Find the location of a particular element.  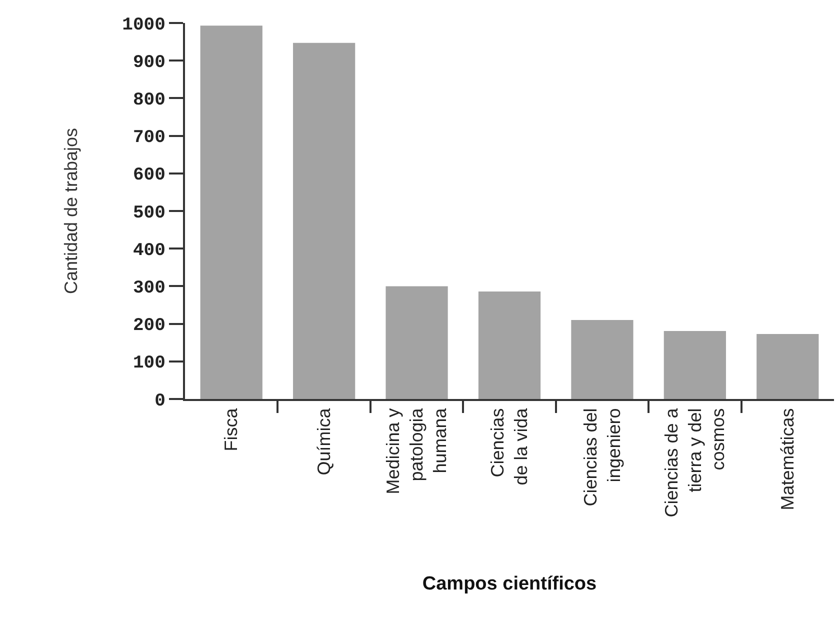

x-axis-title: Campos científicos is located at coordinates (509, 584).